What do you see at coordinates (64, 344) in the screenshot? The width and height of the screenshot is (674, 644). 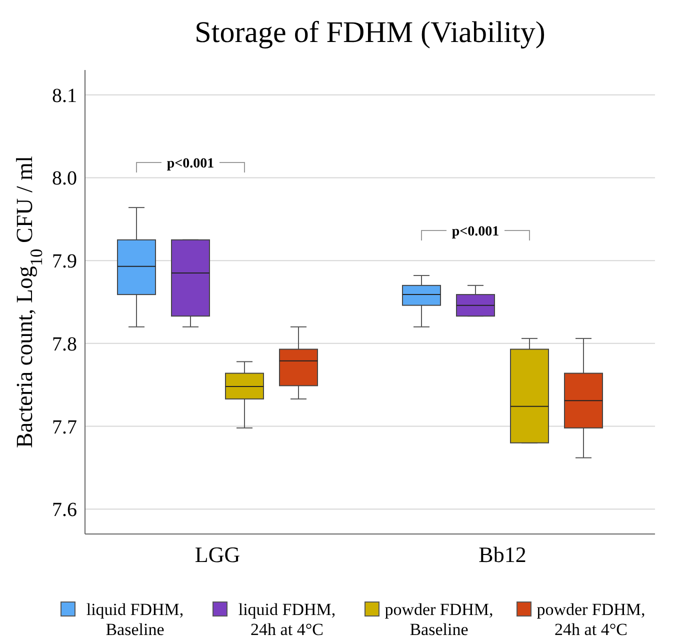 I see `y-tick-label: 7.8` at bounding box center [64, 344].